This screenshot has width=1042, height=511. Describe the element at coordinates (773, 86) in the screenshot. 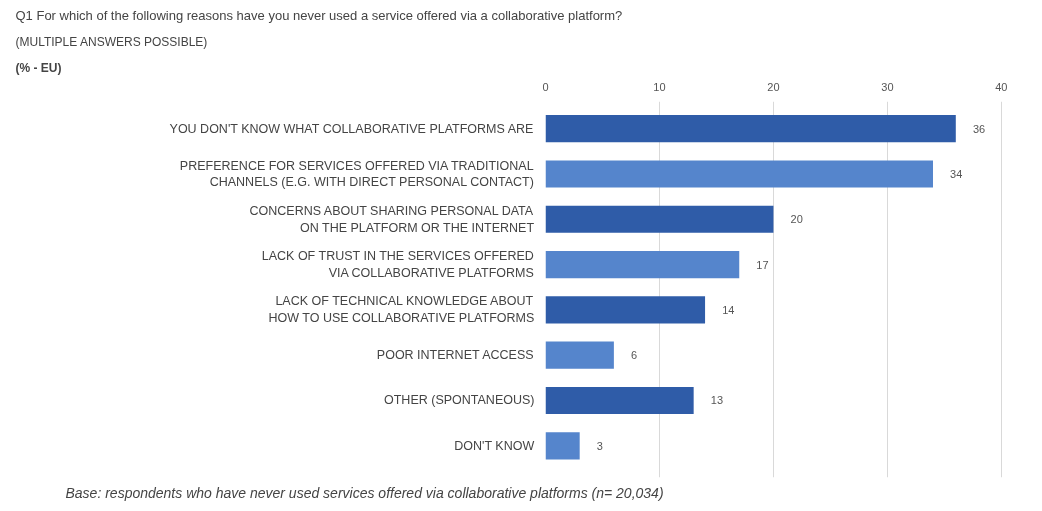

I see `x-tick-label: 20` at that location.